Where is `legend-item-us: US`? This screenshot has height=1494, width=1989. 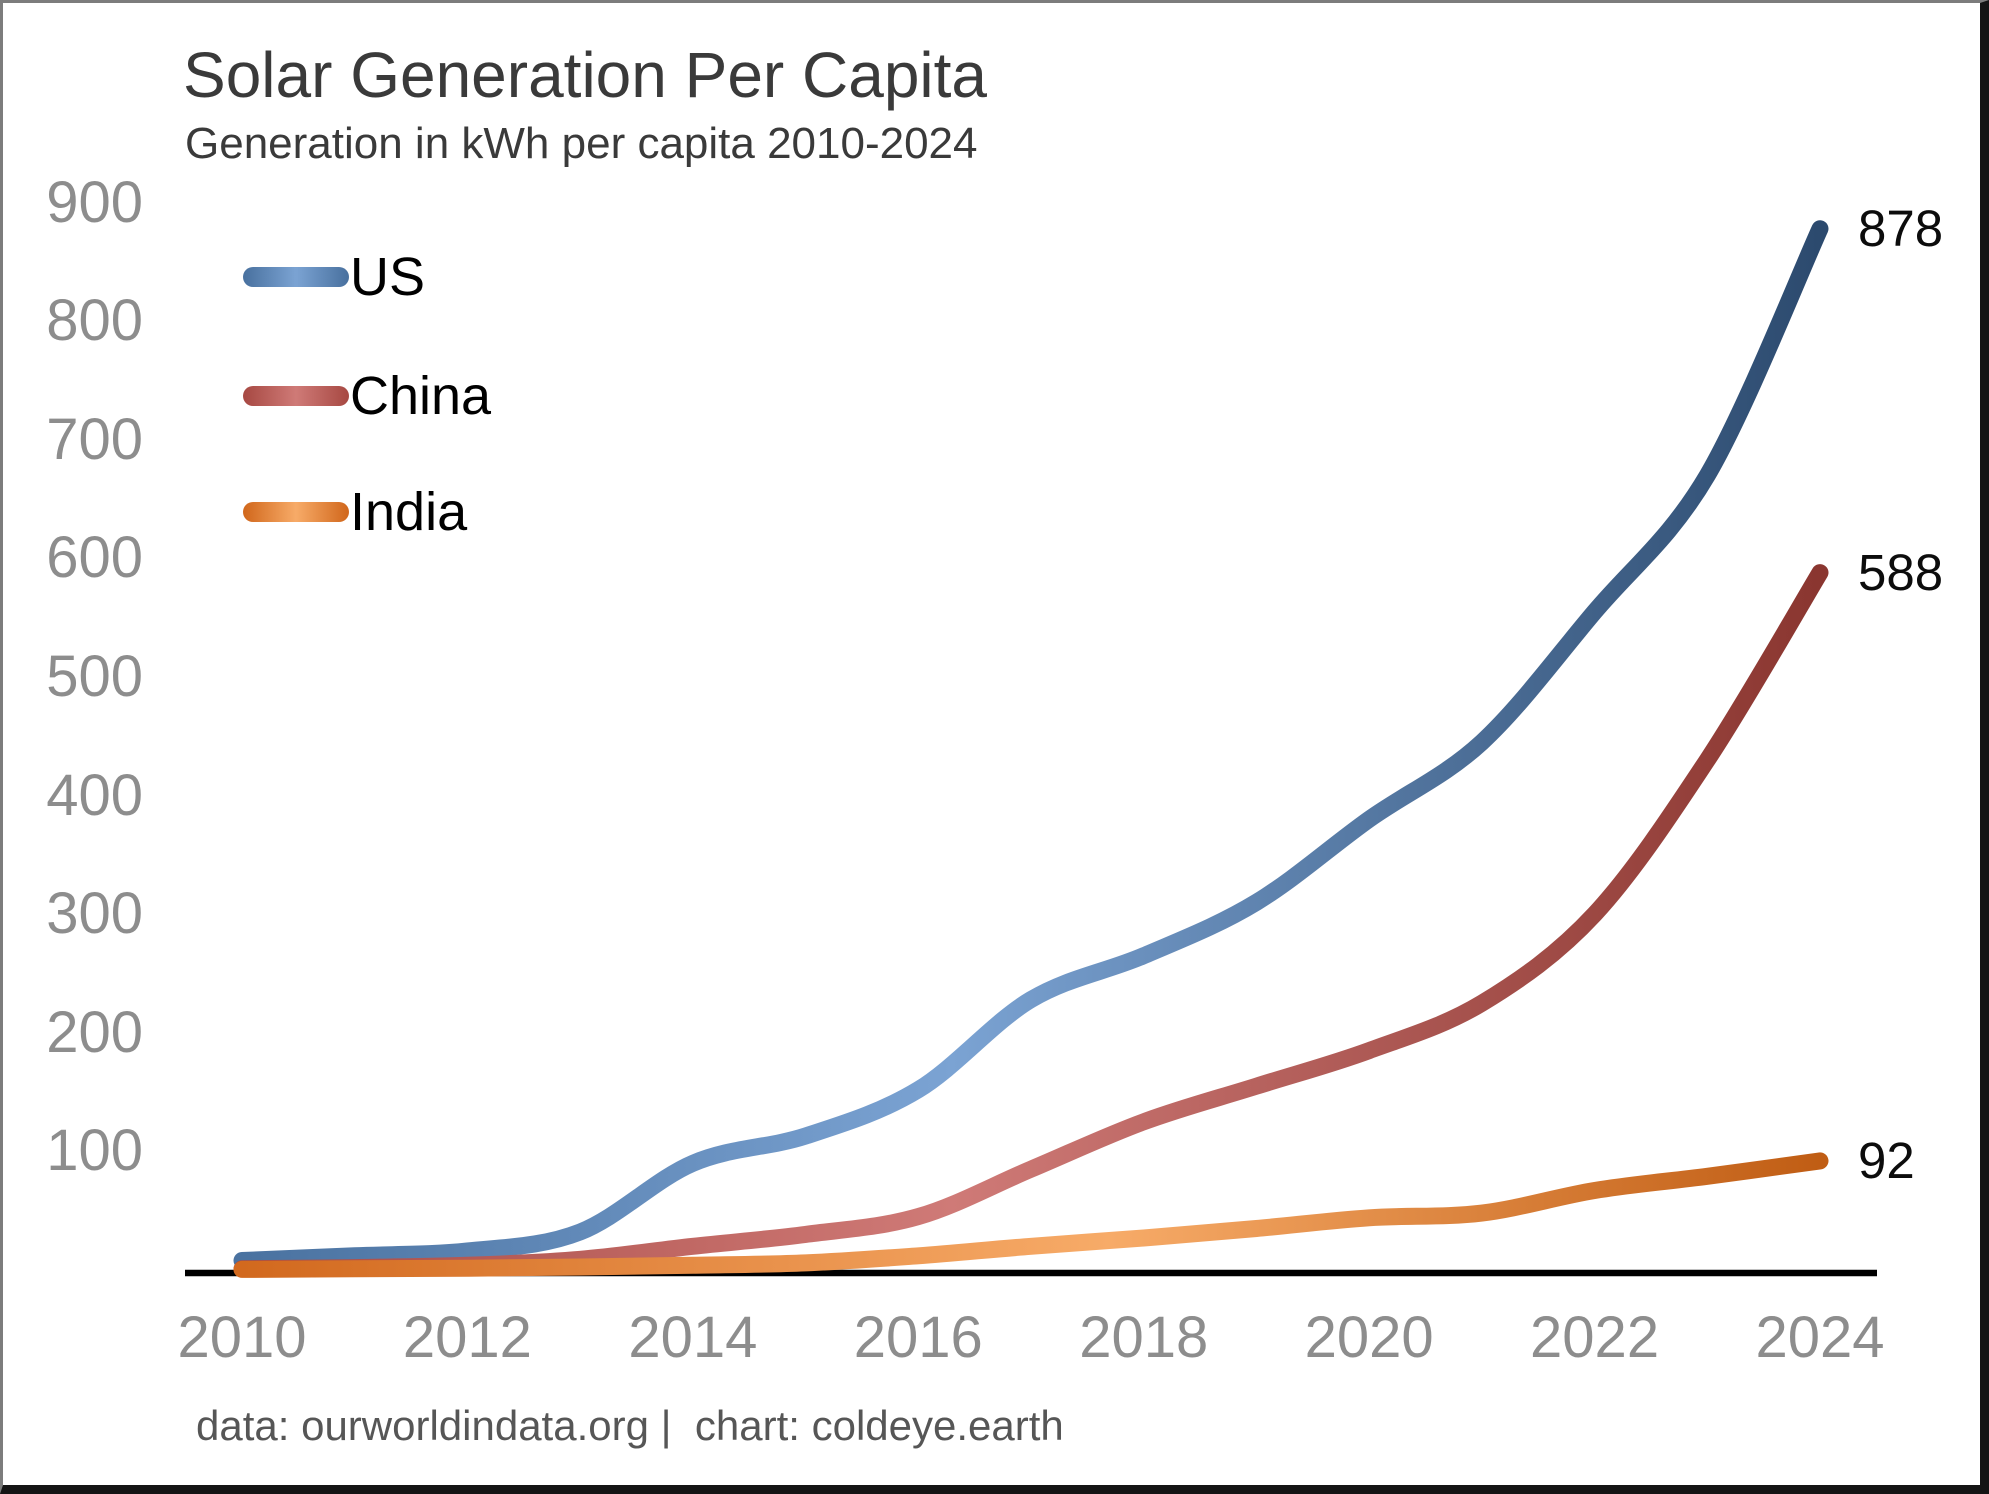 legend-item-us: US is located at coordinates (334, 277).